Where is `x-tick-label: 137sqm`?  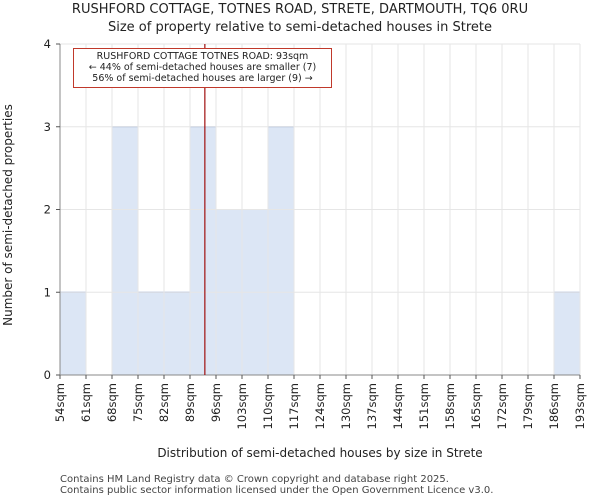
x-tick-label: 137sqm is located at coordinates (372, 406).